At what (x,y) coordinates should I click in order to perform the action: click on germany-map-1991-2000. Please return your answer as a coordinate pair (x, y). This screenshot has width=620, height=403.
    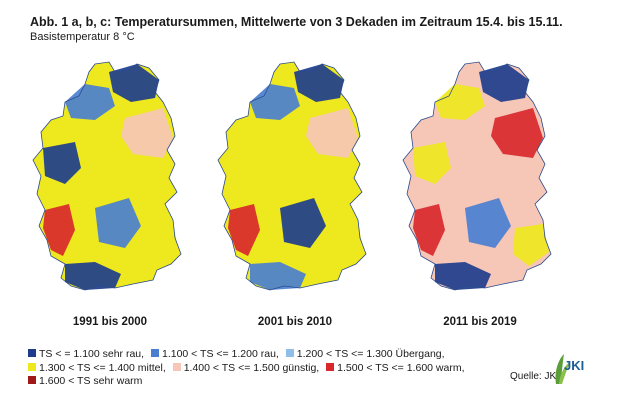
    Looking at the image, I should click on (107, 176).